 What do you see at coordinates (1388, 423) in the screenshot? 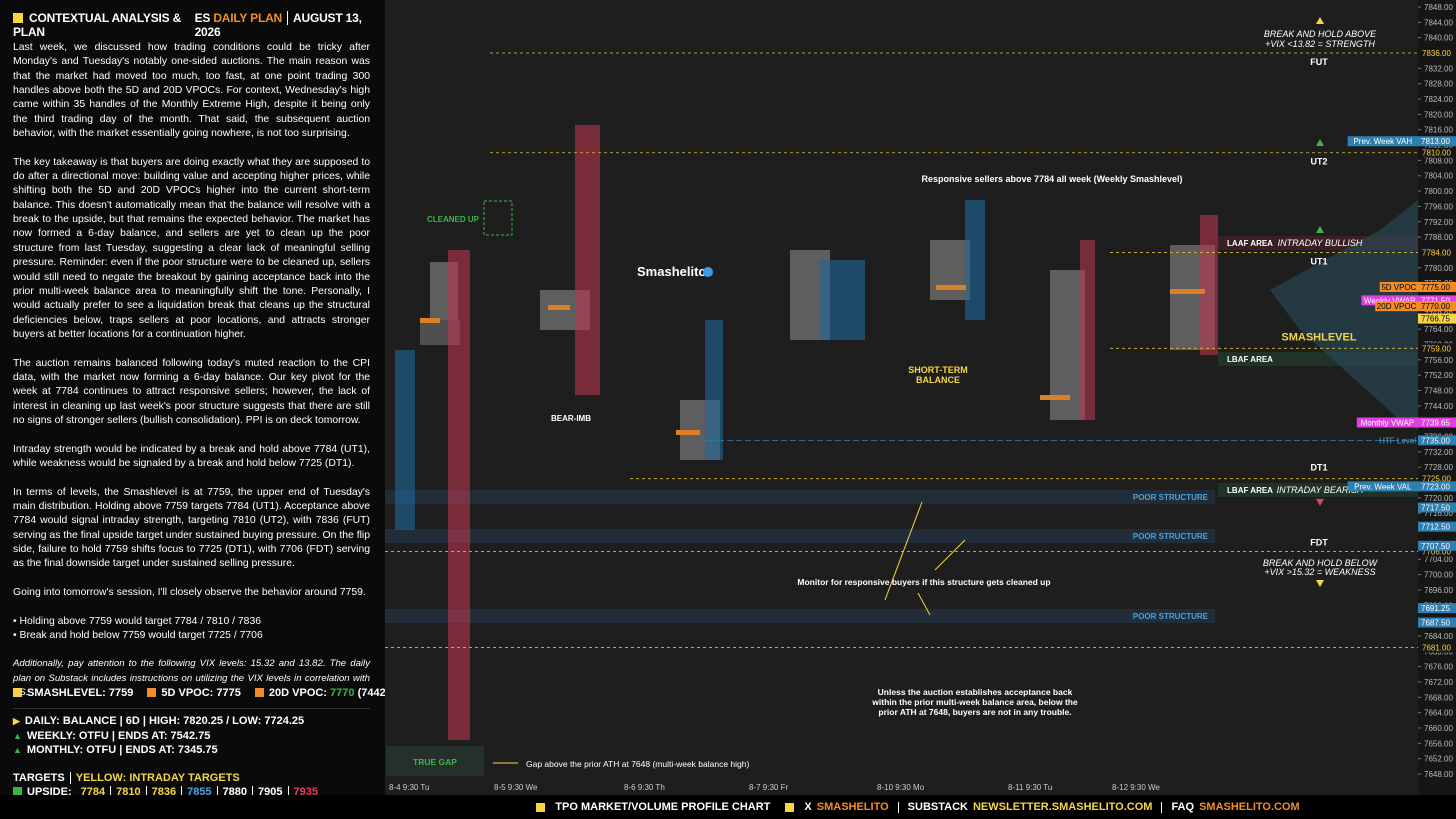
I see `tag-name: Monthly VWAP` at bounding box center [1388, 423].